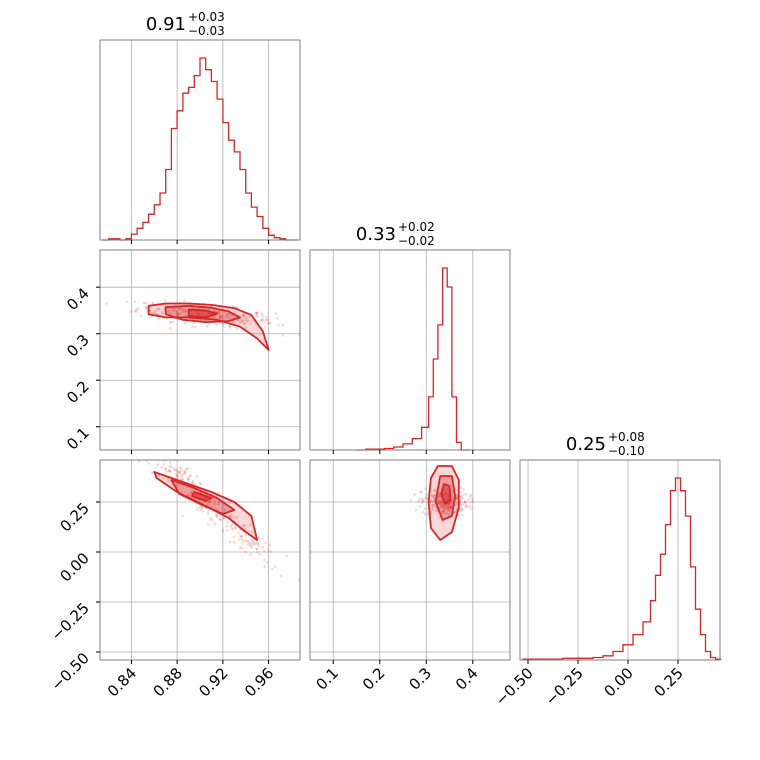  What do you see at coordinates (259, 682) in the screenshot?
I see `x-tick-label-p1: 0.96` at bounding box center [259, 682].